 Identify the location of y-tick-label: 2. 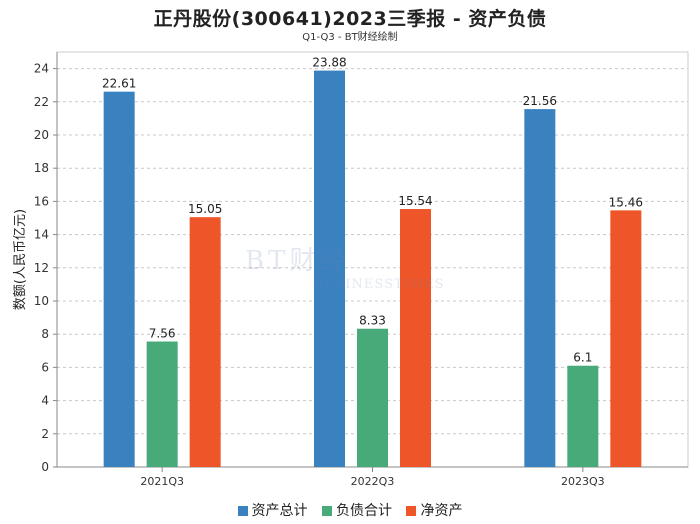
(45, 434).